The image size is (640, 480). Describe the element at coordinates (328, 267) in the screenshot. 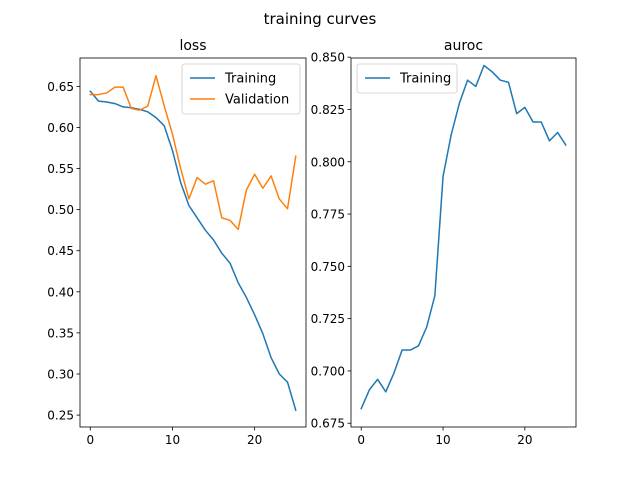

I see `y-tick-label: 0.750` at that location.